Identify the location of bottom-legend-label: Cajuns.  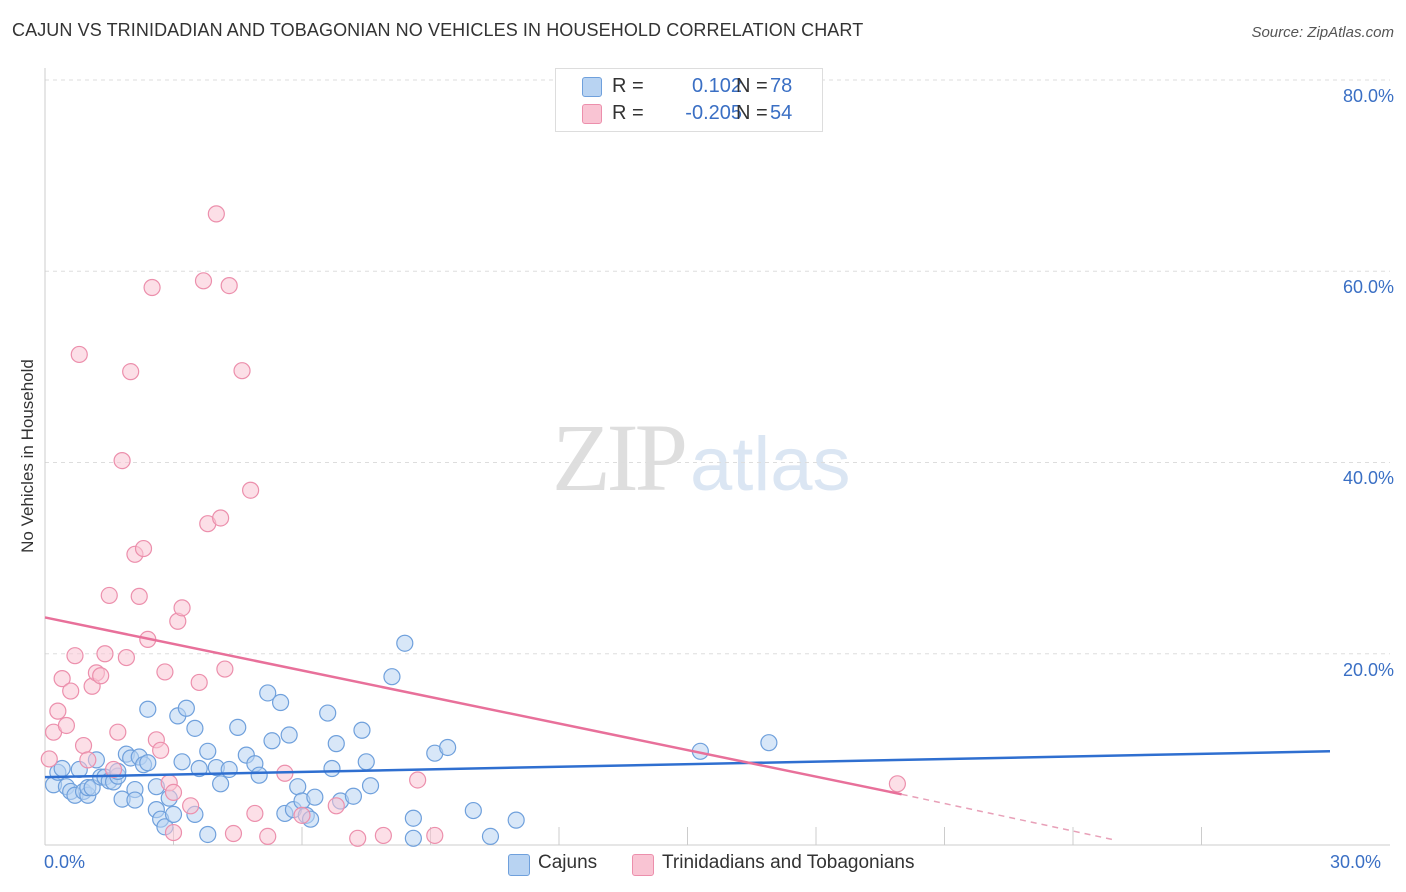
(568, 862).